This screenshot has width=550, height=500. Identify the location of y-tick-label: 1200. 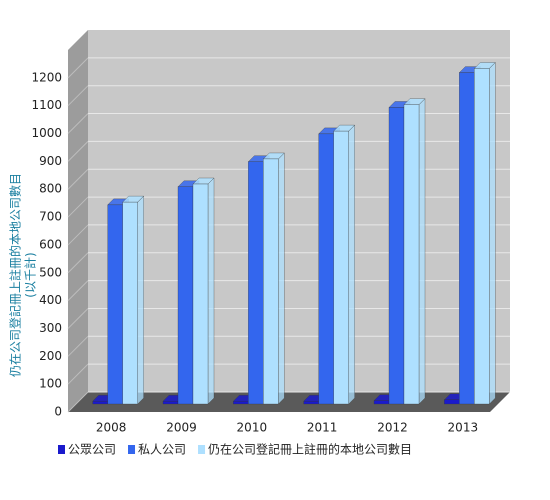
(46, 77).